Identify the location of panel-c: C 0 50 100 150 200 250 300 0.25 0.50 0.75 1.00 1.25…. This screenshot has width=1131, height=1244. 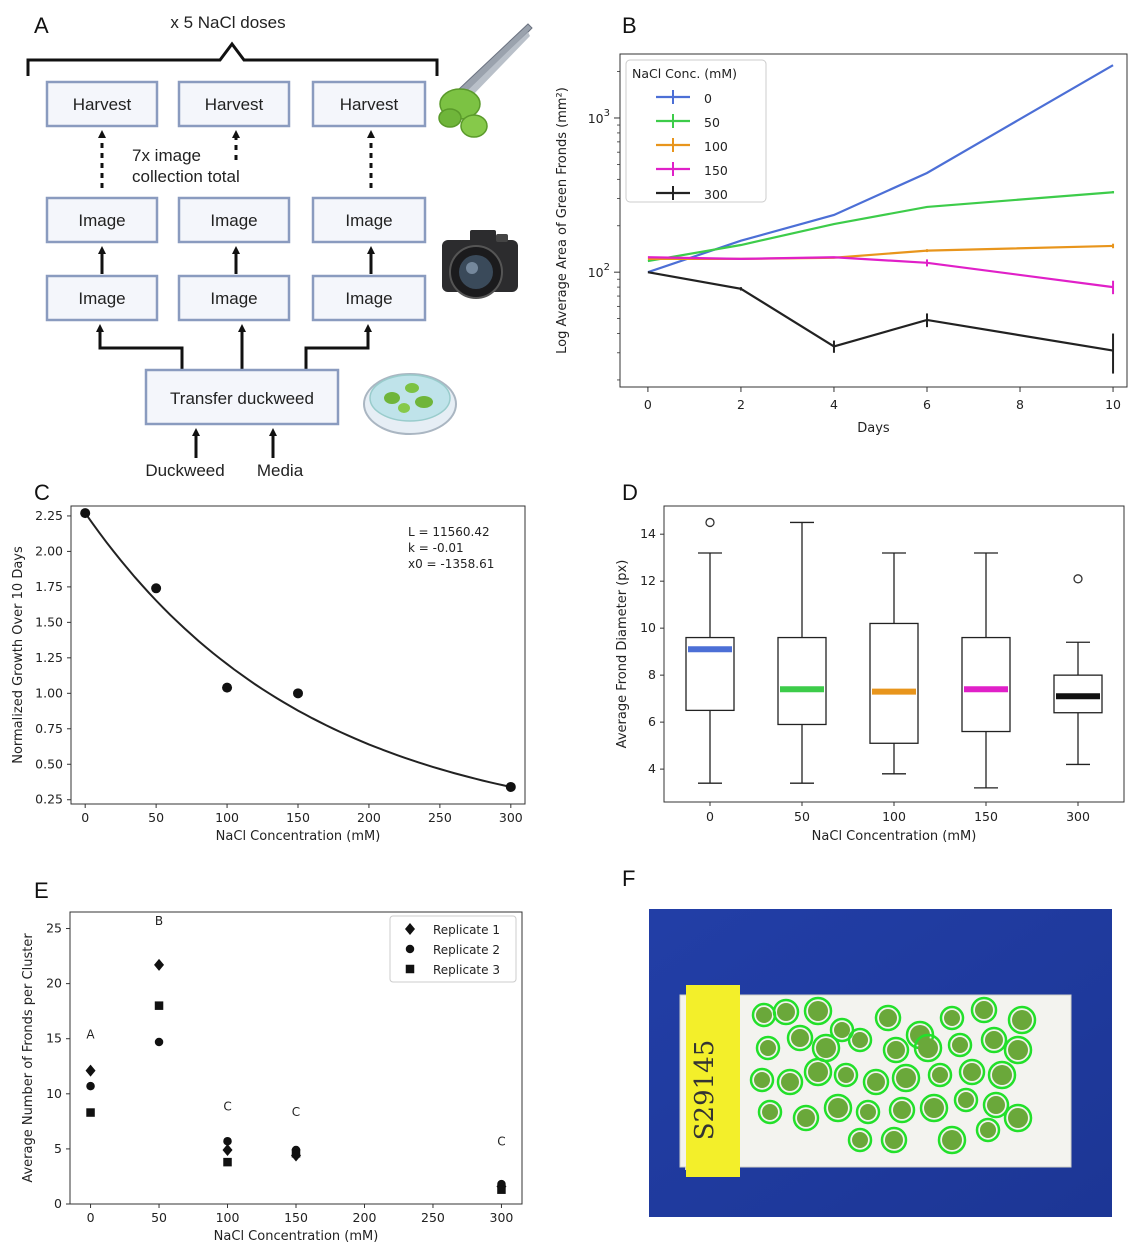
(268, 662).